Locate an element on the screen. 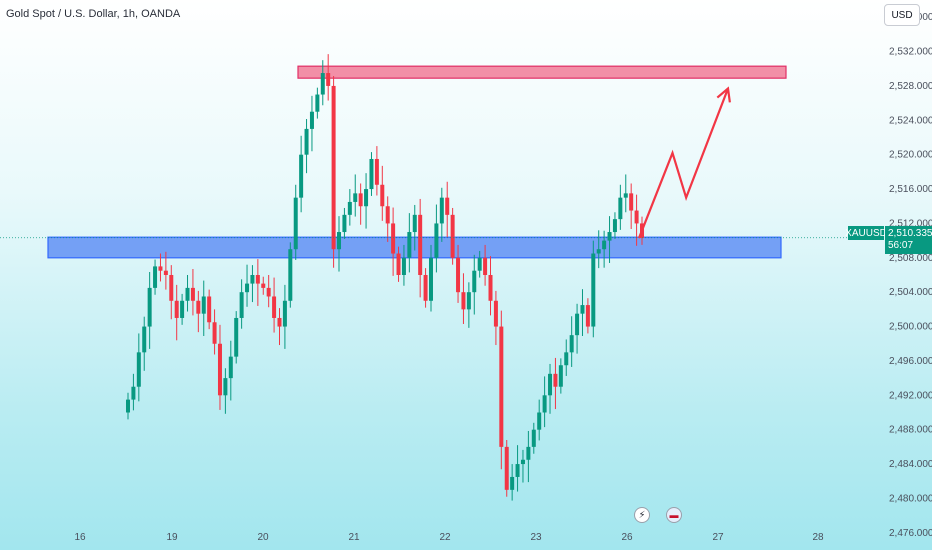 The height and width of the screenshot is (550, 932). x-tick-label: 27 is located at coordinates (718, 537).